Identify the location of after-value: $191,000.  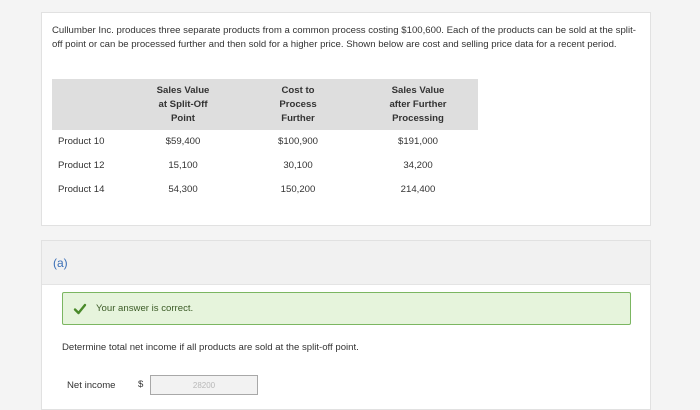
(417, 141).